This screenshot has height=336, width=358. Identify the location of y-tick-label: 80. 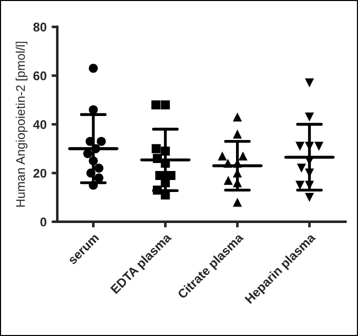
(39, 27).